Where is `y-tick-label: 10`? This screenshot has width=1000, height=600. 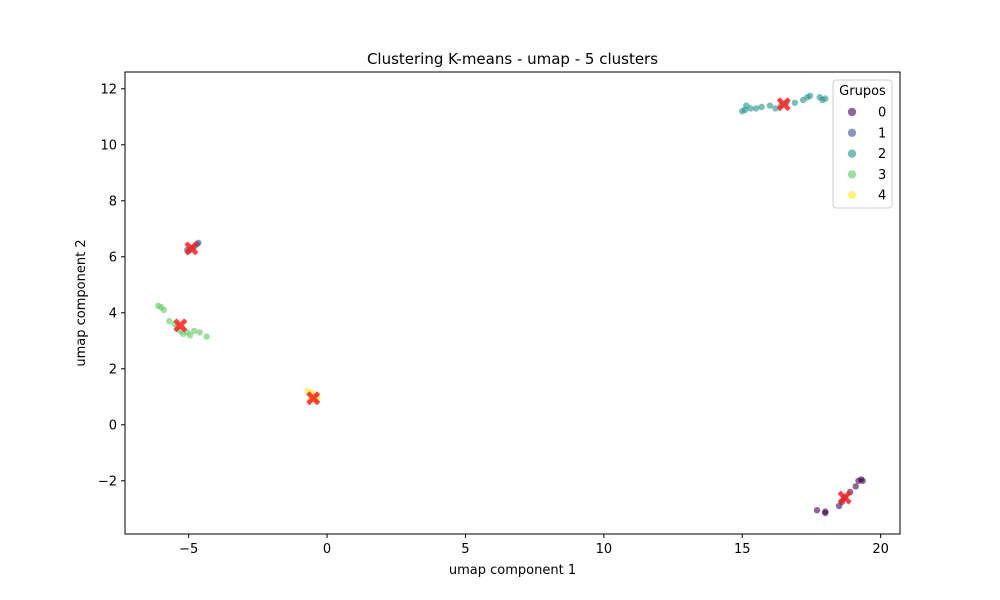 y-tick-label: 10 is located at coordinates (108, 145).